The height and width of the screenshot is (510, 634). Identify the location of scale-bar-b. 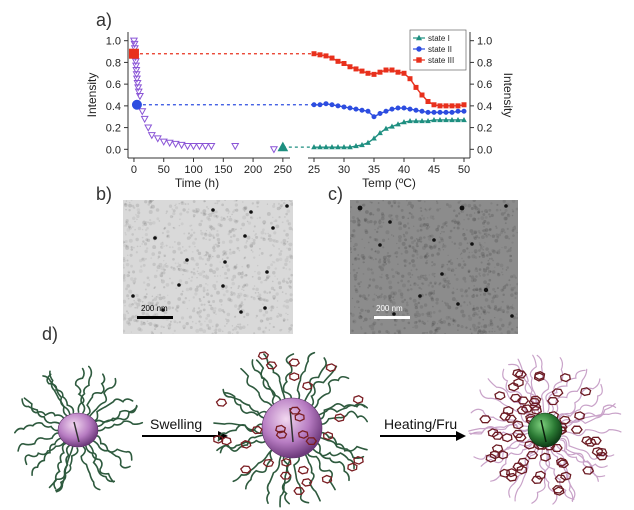
(155, 317).